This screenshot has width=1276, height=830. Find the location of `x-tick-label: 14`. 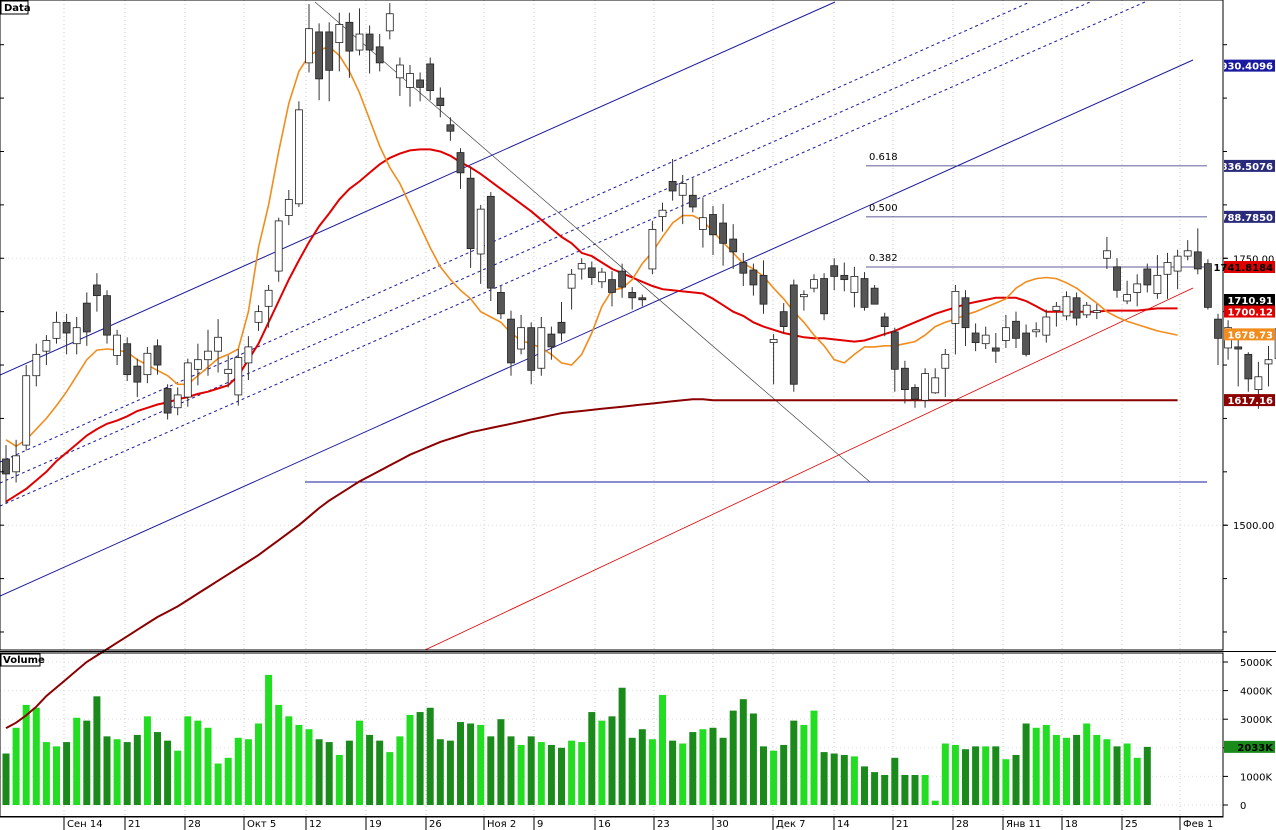

x-tick-label: 14 is located at coordinates (843, 824).